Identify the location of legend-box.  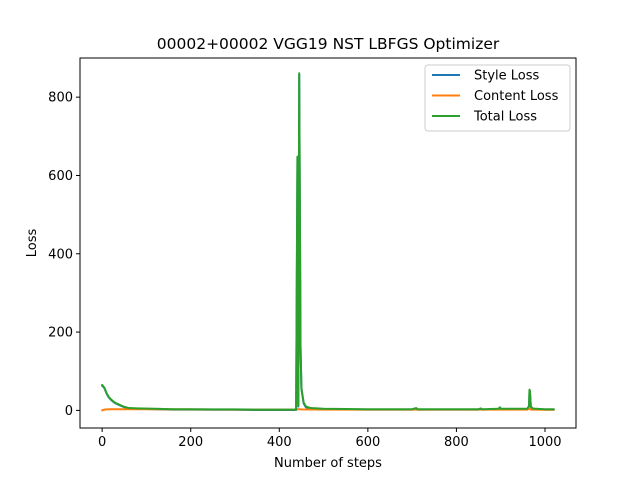
(497, 98).